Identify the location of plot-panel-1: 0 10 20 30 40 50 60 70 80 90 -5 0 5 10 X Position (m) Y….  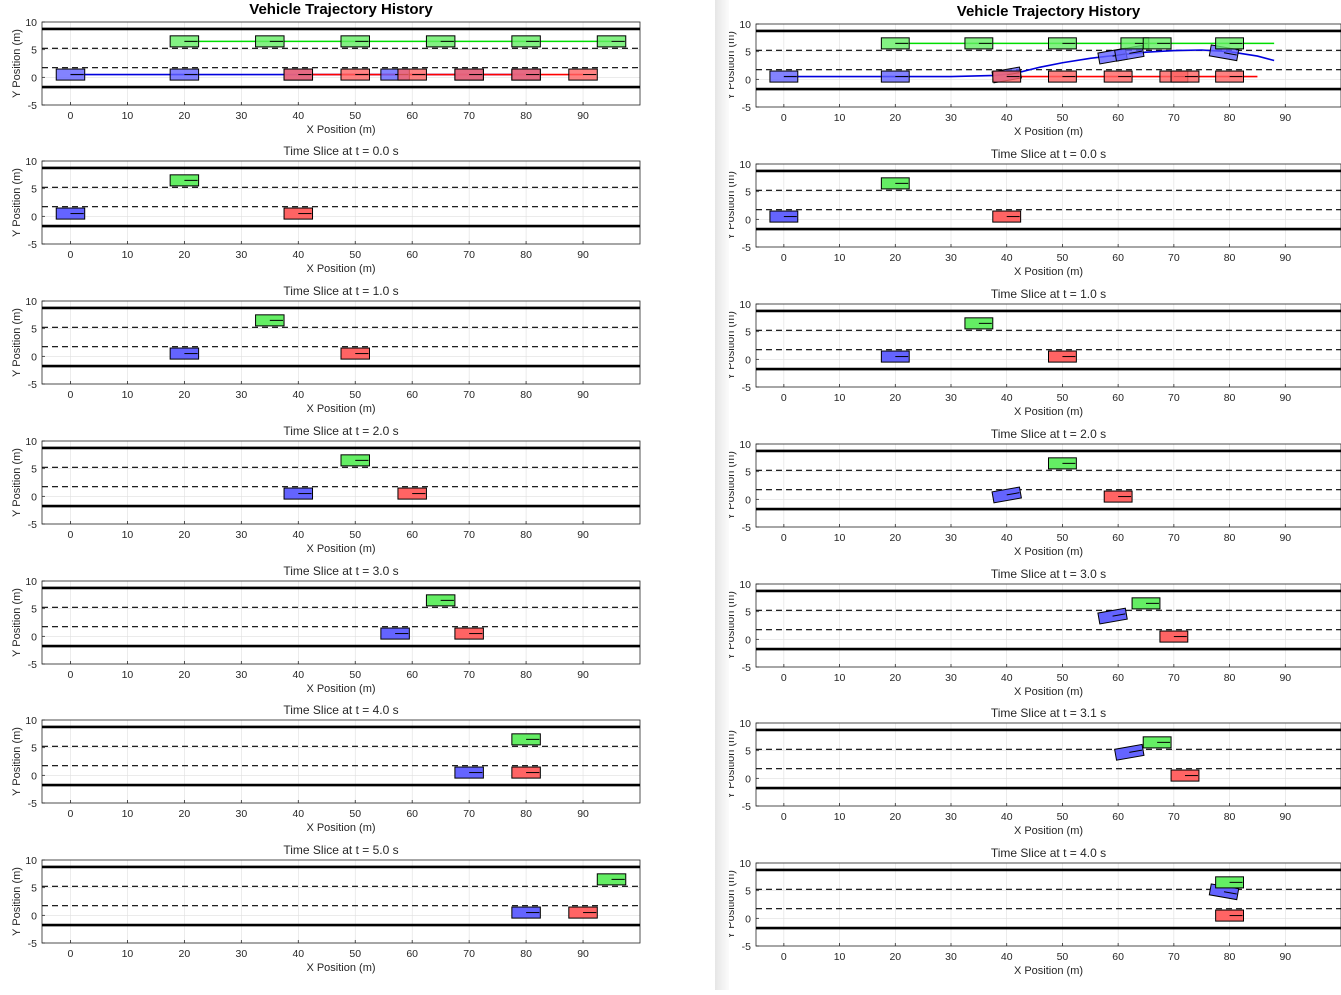
(1033, 212).